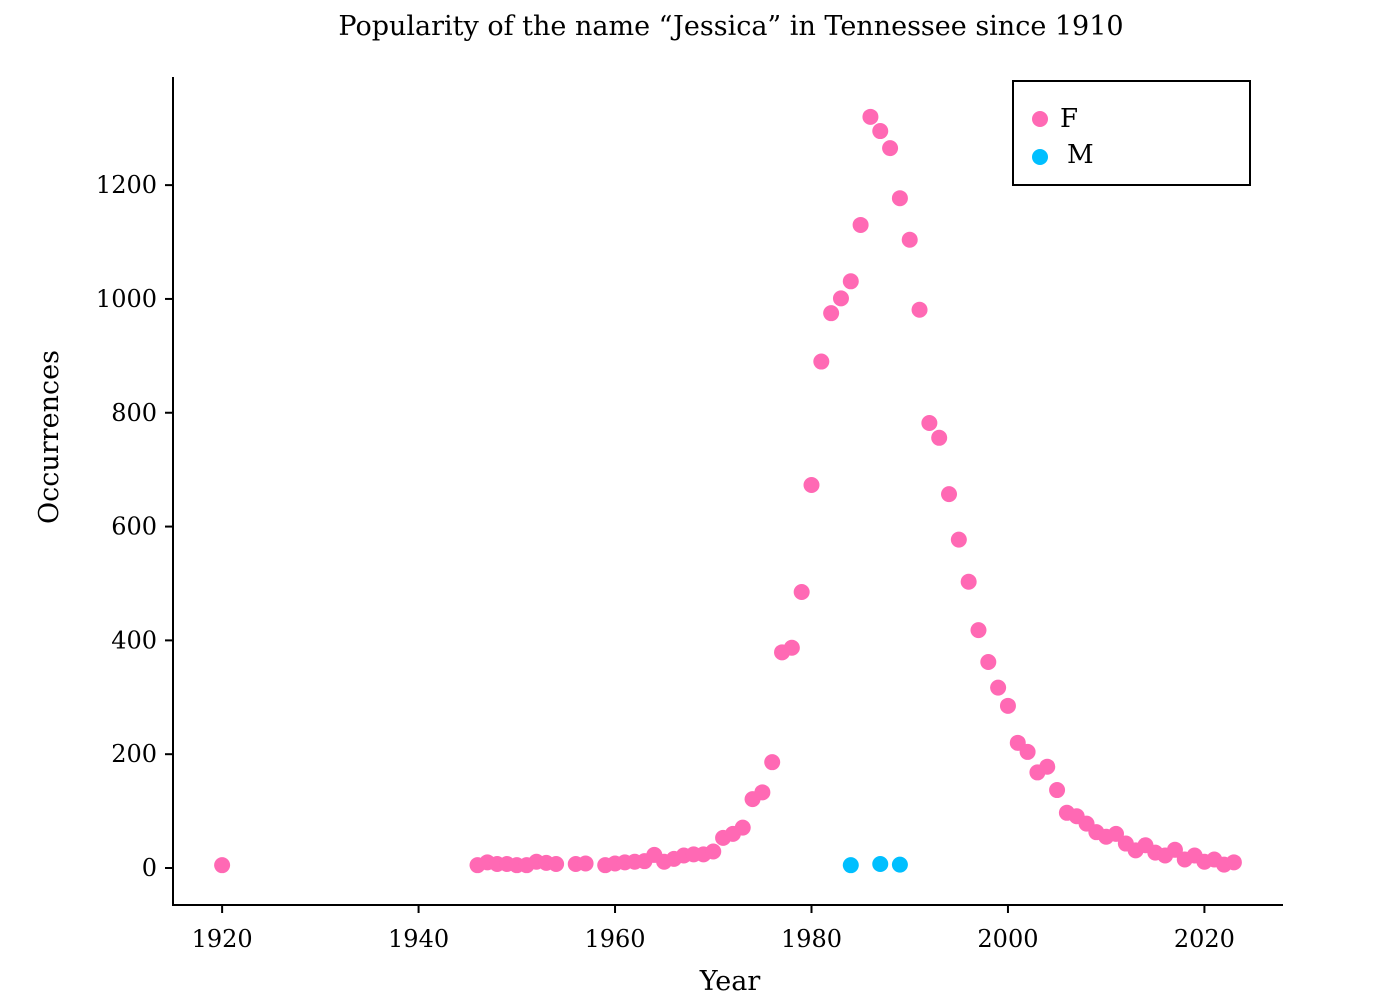  Describe the element at coordinates (126, 185) in the screenshot. I see `y-tick-label: 1200` at that location.